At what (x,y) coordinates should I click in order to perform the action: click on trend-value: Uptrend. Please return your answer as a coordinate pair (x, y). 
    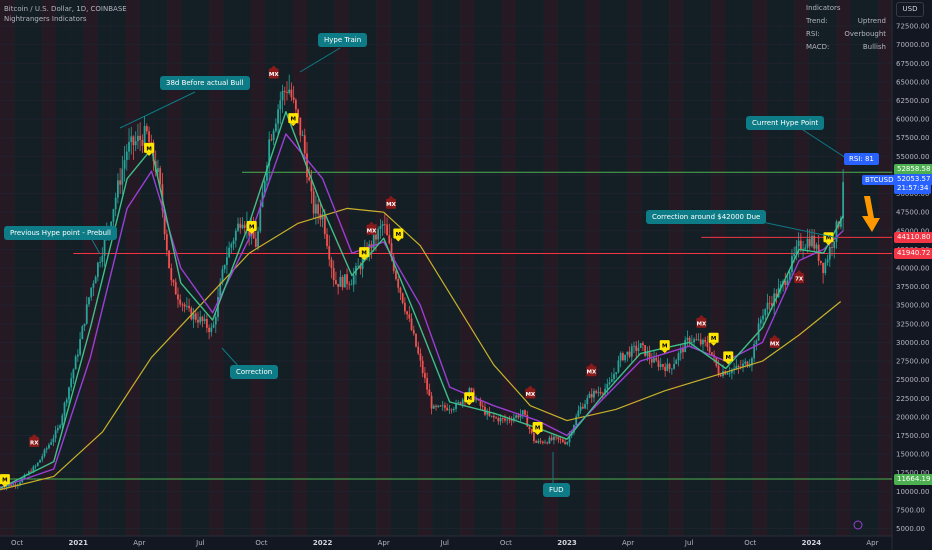
    Looking at the image, I should click on (871, 21).